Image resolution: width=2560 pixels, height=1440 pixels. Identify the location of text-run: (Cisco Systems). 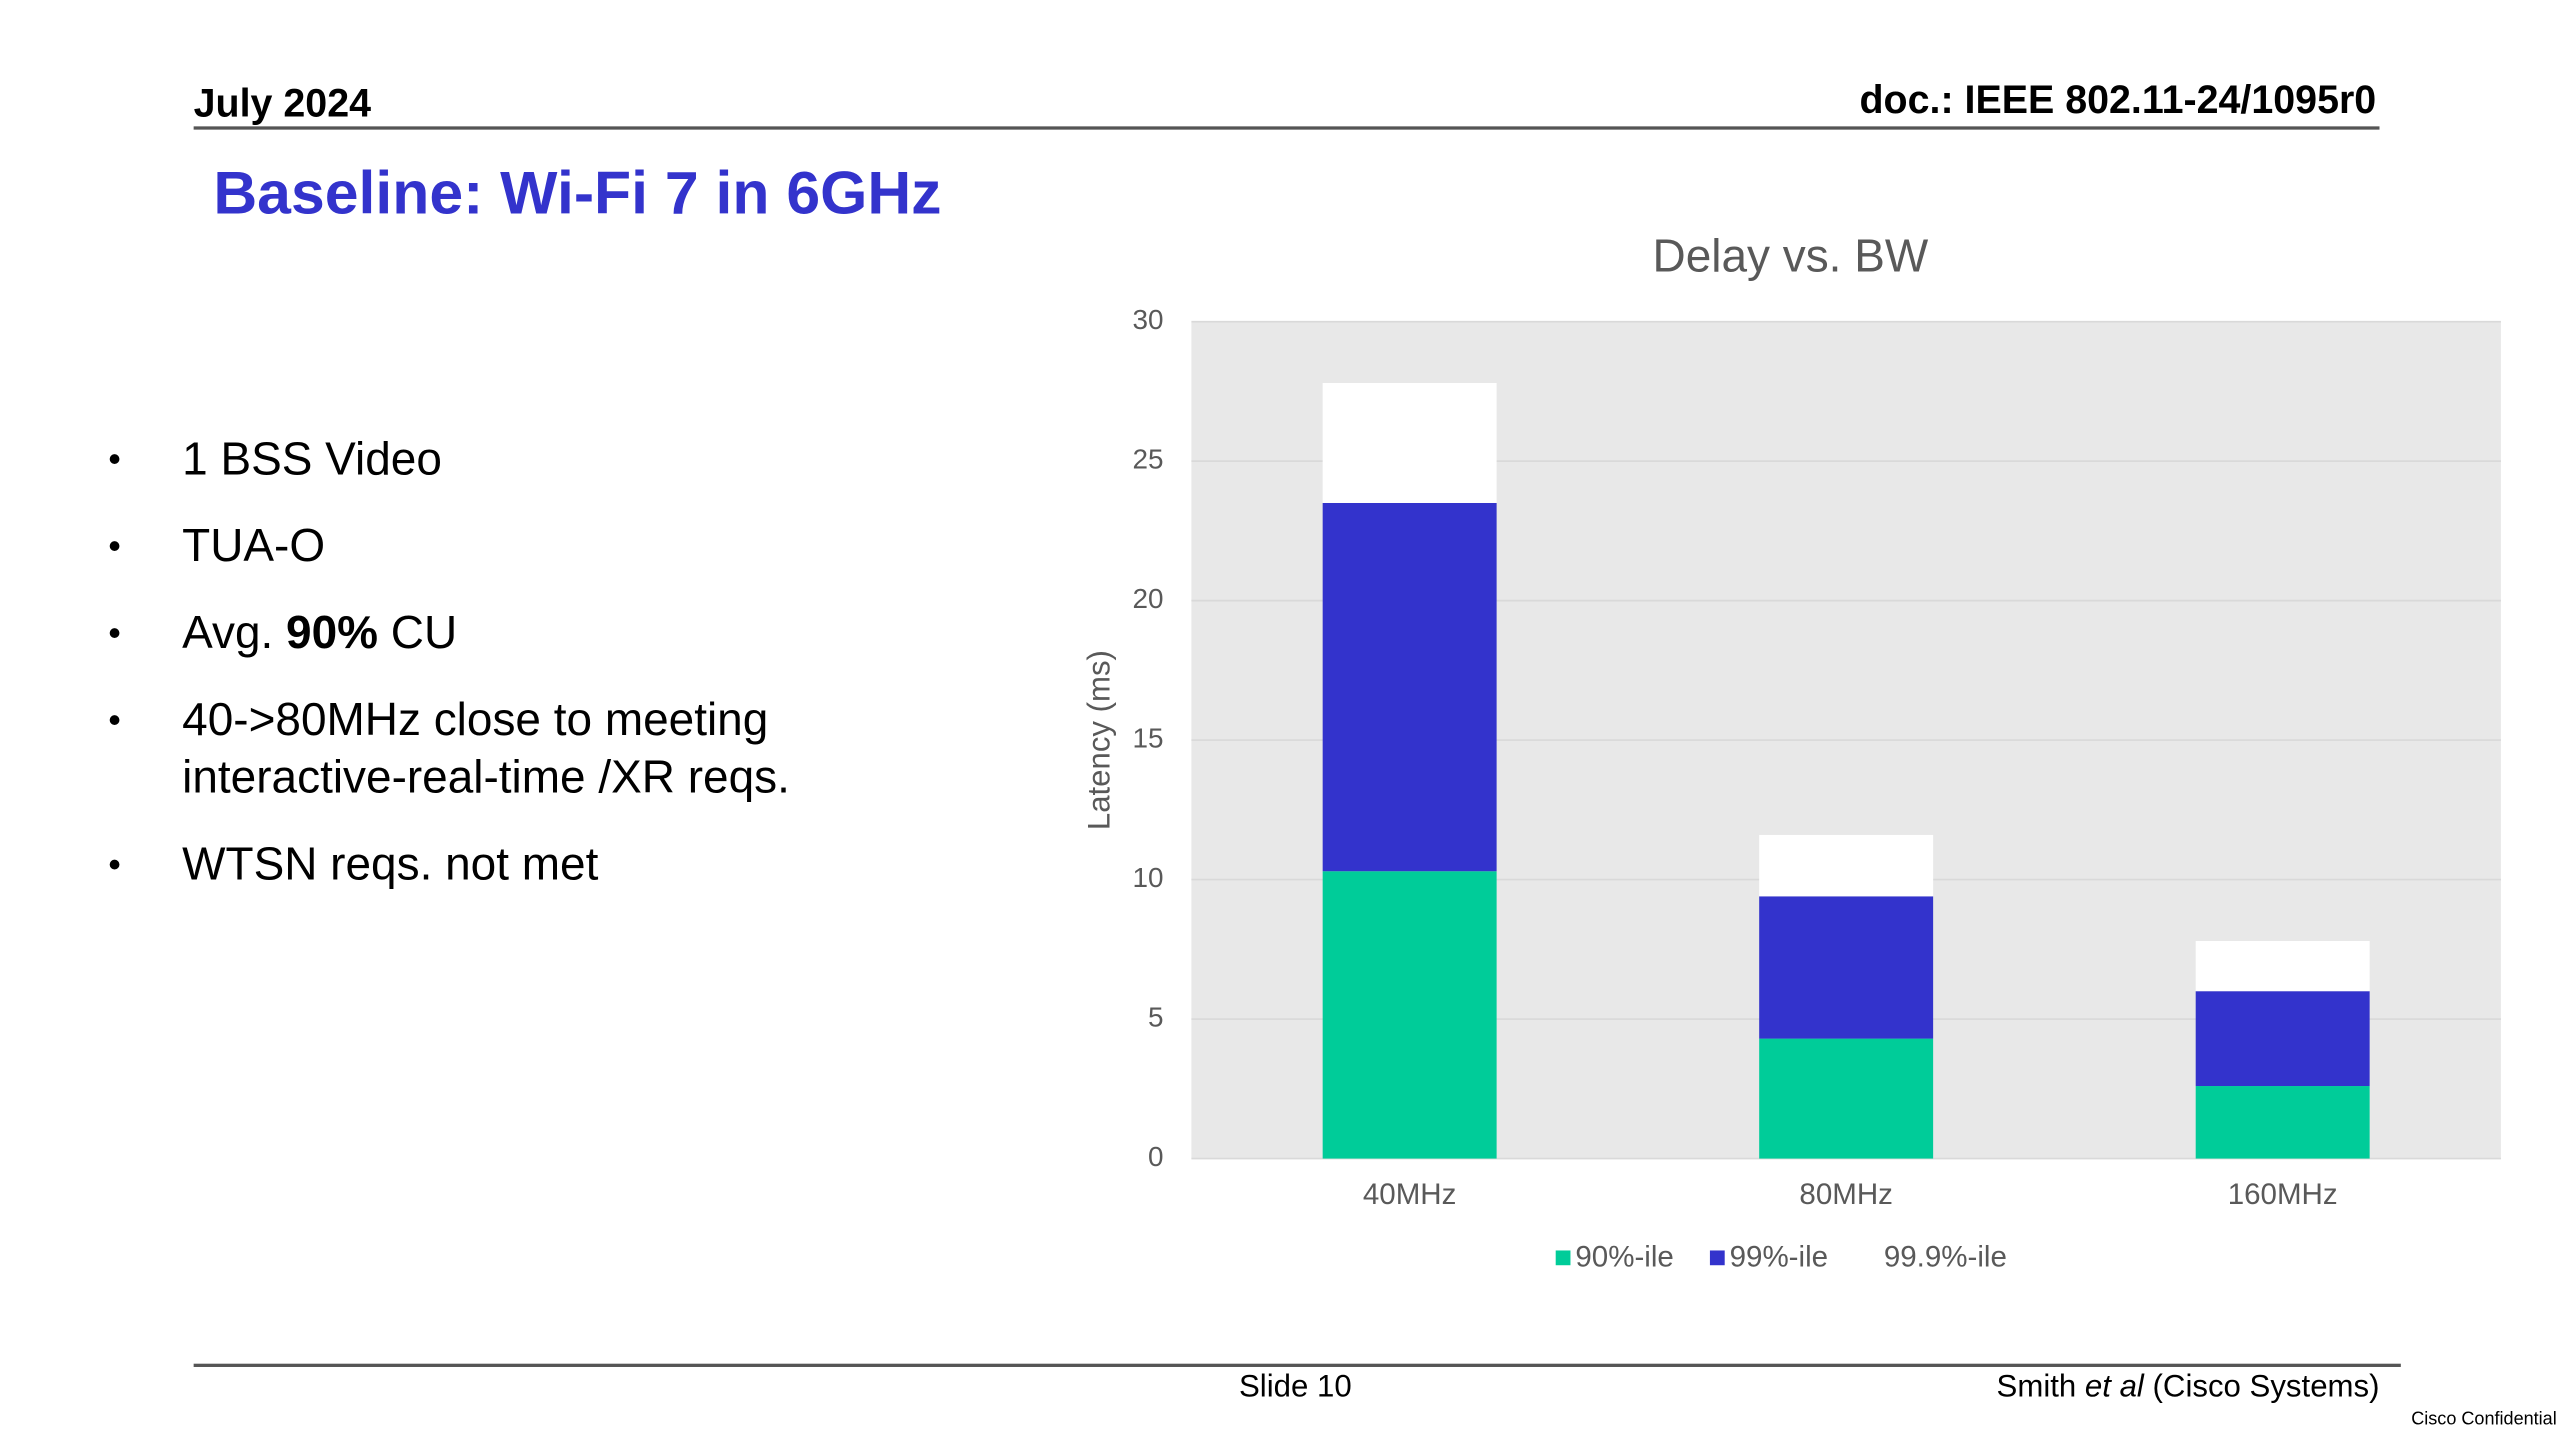
(2261, 1387).